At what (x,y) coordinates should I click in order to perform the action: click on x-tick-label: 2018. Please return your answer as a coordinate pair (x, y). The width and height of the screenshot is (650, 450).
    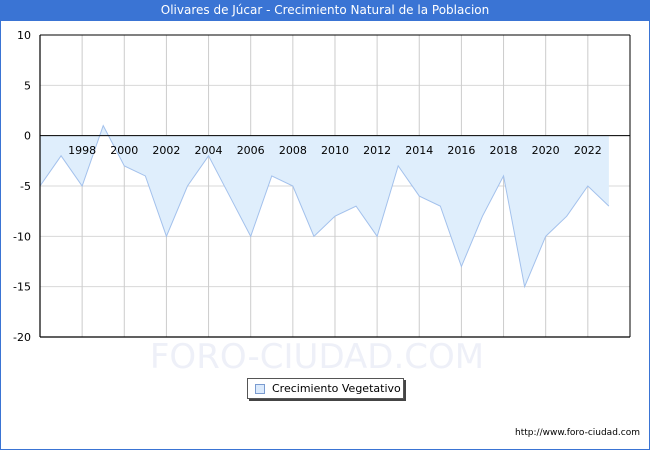
    Looking at the image, I should click on (504, 150).